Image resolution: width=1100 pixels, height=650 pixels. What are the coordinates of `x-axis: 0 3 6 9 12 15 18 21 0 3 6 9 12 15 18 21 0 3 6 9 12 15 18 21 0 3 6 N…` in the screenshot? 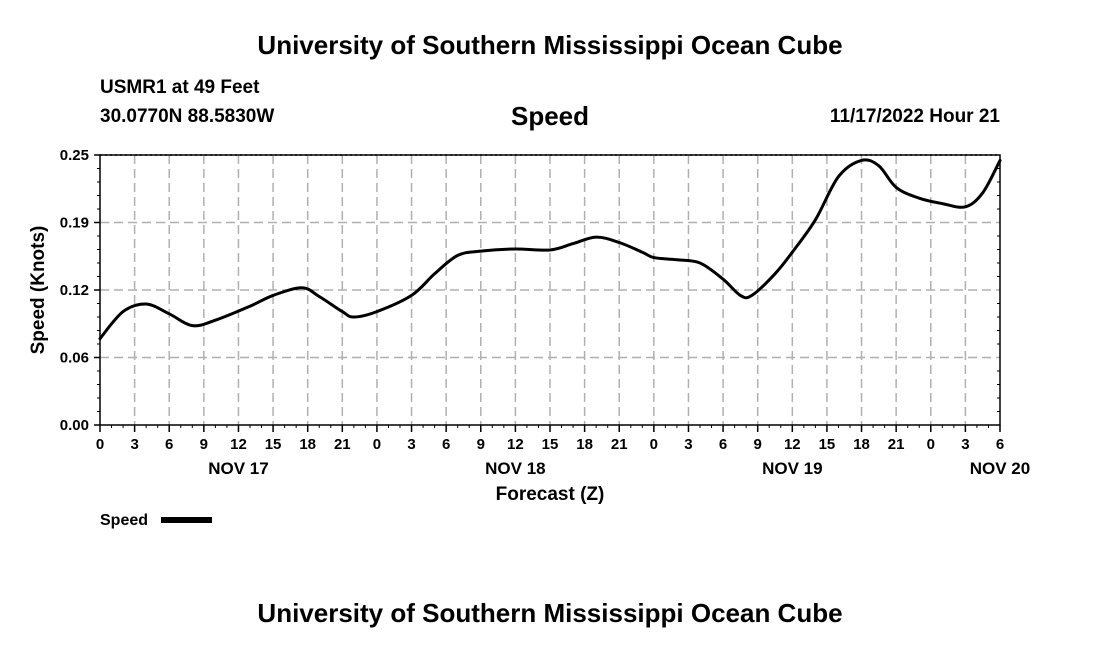 It's located at (563, 451).